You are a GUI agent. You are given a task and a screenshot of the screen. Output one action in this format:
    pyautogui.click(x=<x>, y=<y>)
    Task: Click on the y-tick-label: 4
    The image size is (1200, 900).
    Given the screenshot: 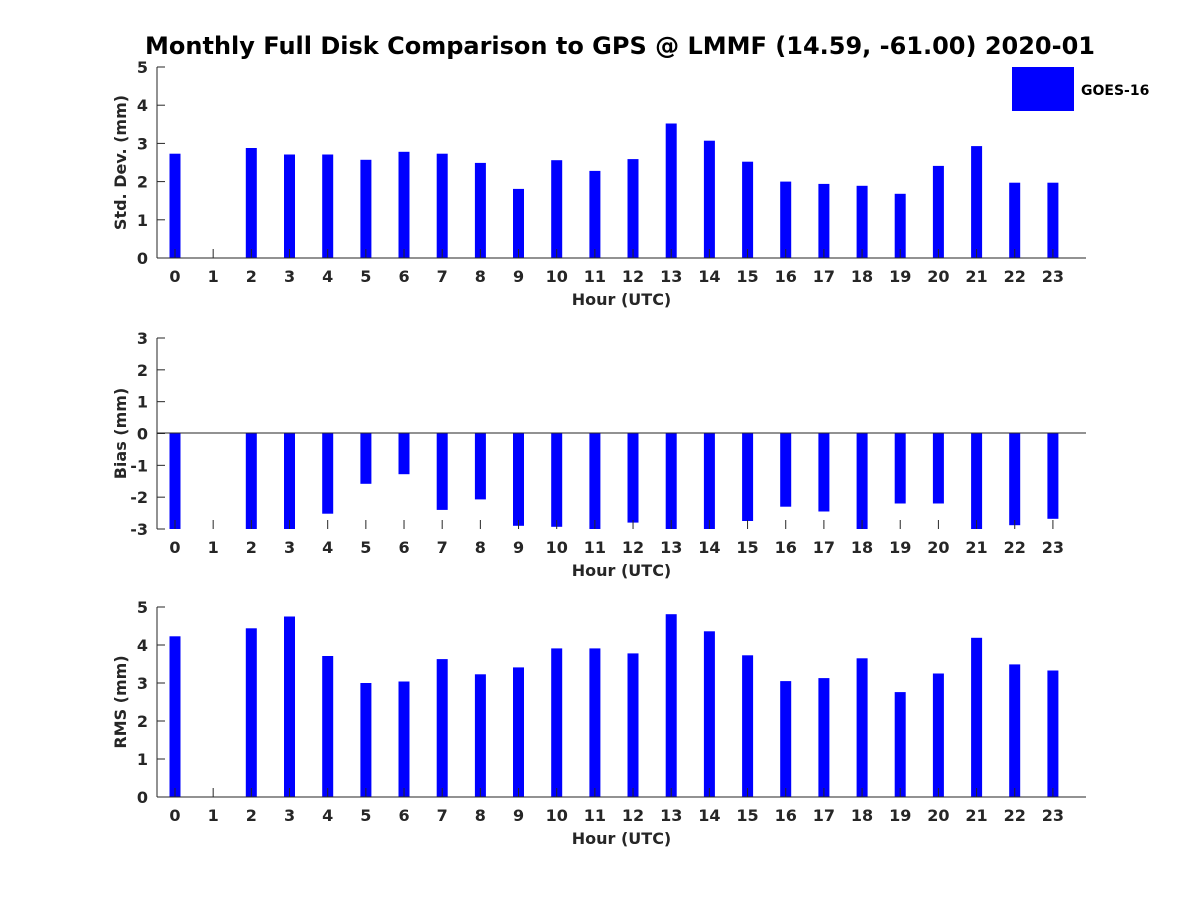 What is the action you would take?
    pyautogui.click(x=142, y=645)
    